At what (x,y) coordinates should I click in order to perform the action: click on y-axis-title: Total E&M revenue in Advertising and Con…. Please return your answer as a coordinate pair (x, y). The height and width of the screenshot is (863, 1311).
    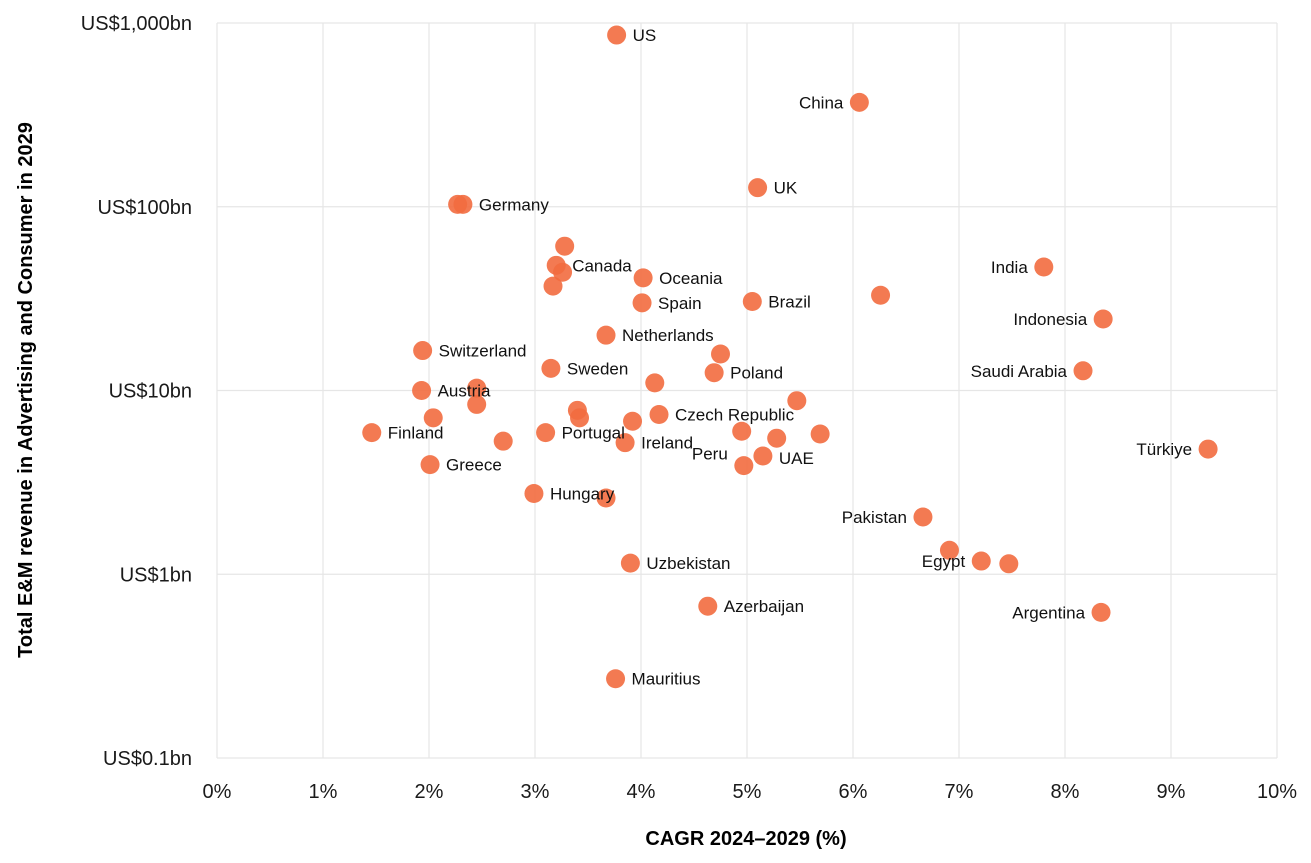
    Looking at the image, I should click on (26, 390).